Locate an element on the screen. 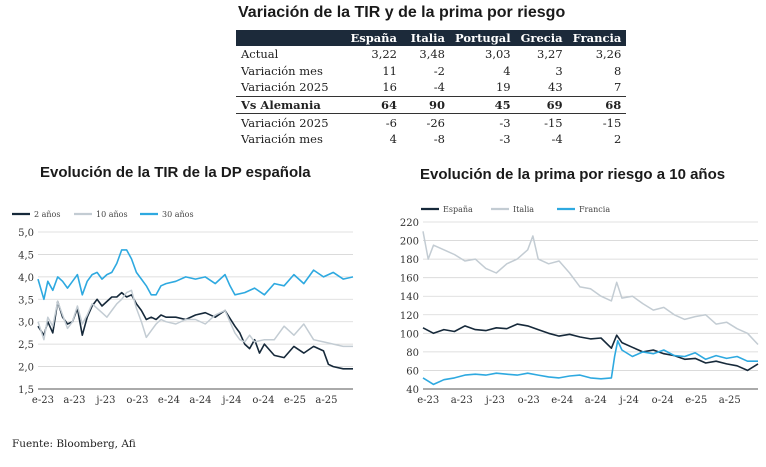 The width and height of the screenshot is (766, 467). table-cell: 43 is located at coordinates (555, 87).